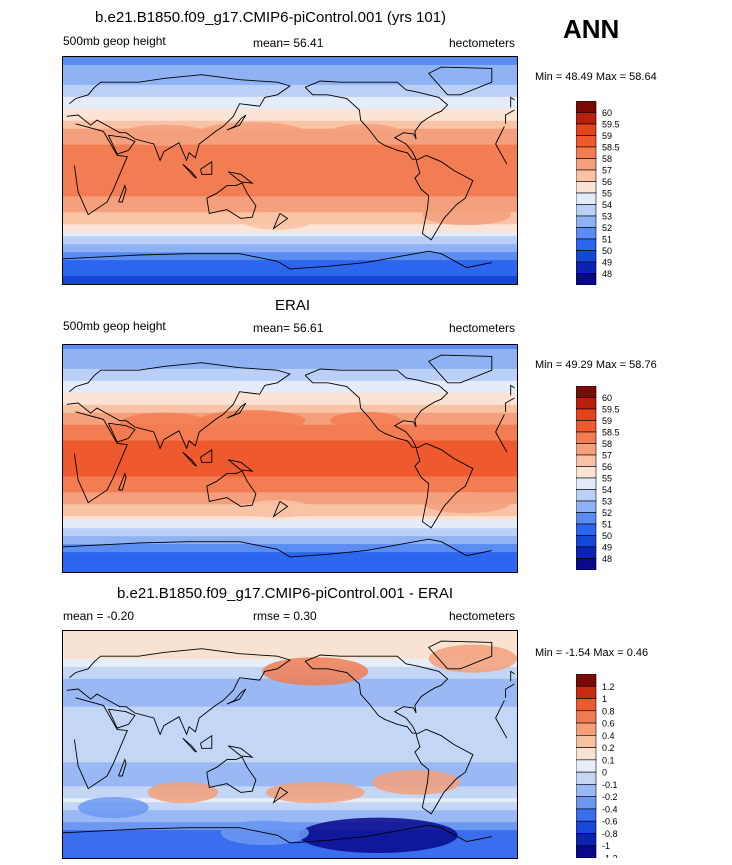 Image resolution: width=732 pixels, height=865 pixels. Describe the element at coordinates (607, 240) in the screenshot. I see `colorbar-tick-label: 51` at that location.